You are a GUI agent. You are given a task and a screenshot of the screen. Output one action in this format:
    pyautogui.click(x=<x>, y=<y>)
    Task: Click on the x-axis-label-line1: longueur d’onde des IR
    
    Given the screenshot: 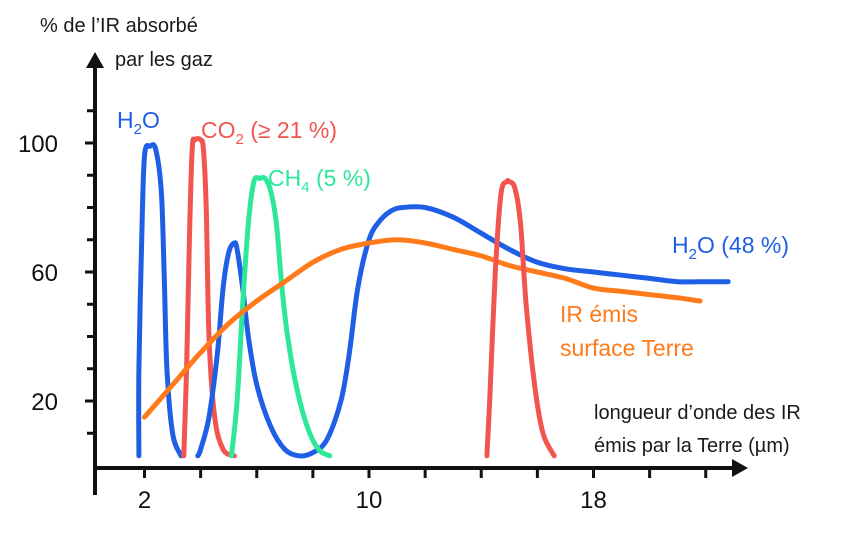 What is the action you would take?
    pyautogui.click(x=697, y=413)
    